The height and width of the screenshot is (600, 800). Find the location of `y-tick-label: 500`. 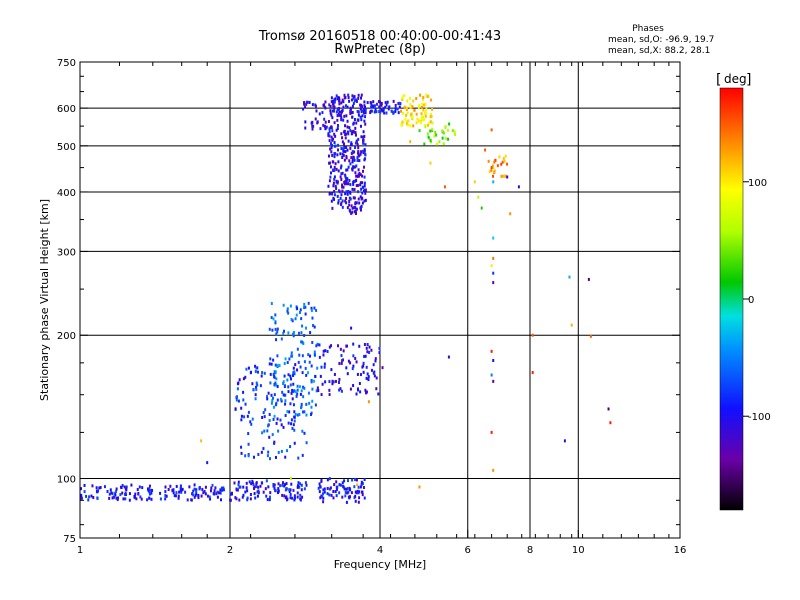

y-tick-label: 500 is located at coordinates (66, 147).